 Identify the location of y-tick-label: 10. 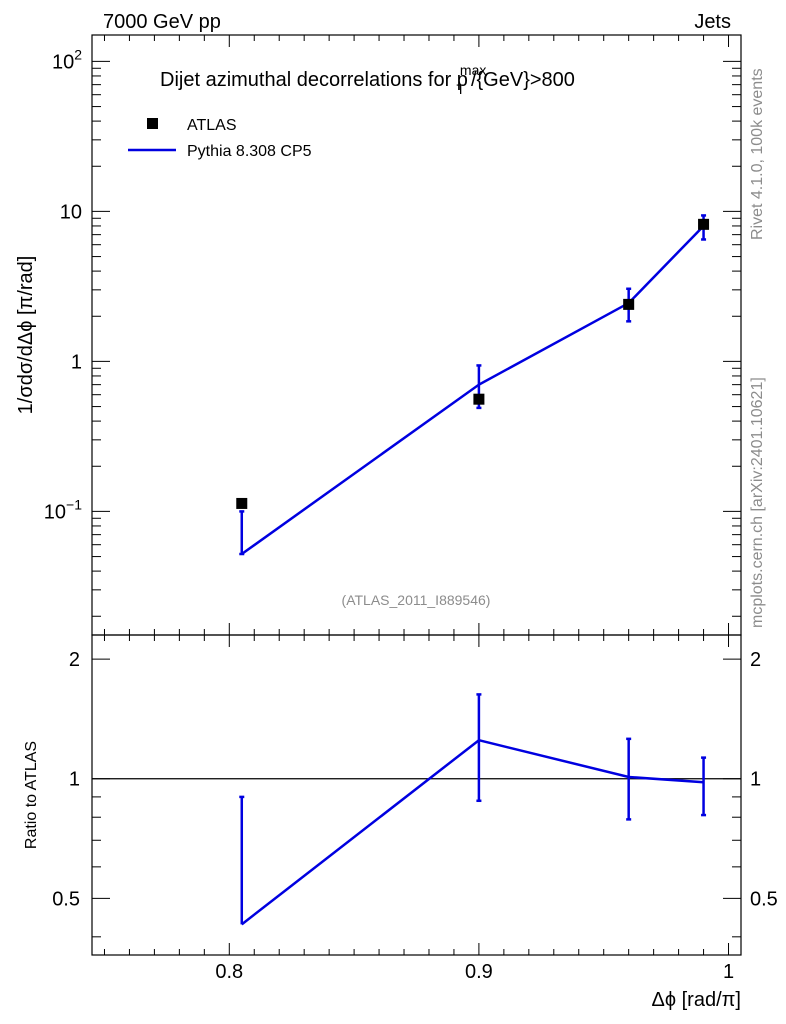
(71, 212).